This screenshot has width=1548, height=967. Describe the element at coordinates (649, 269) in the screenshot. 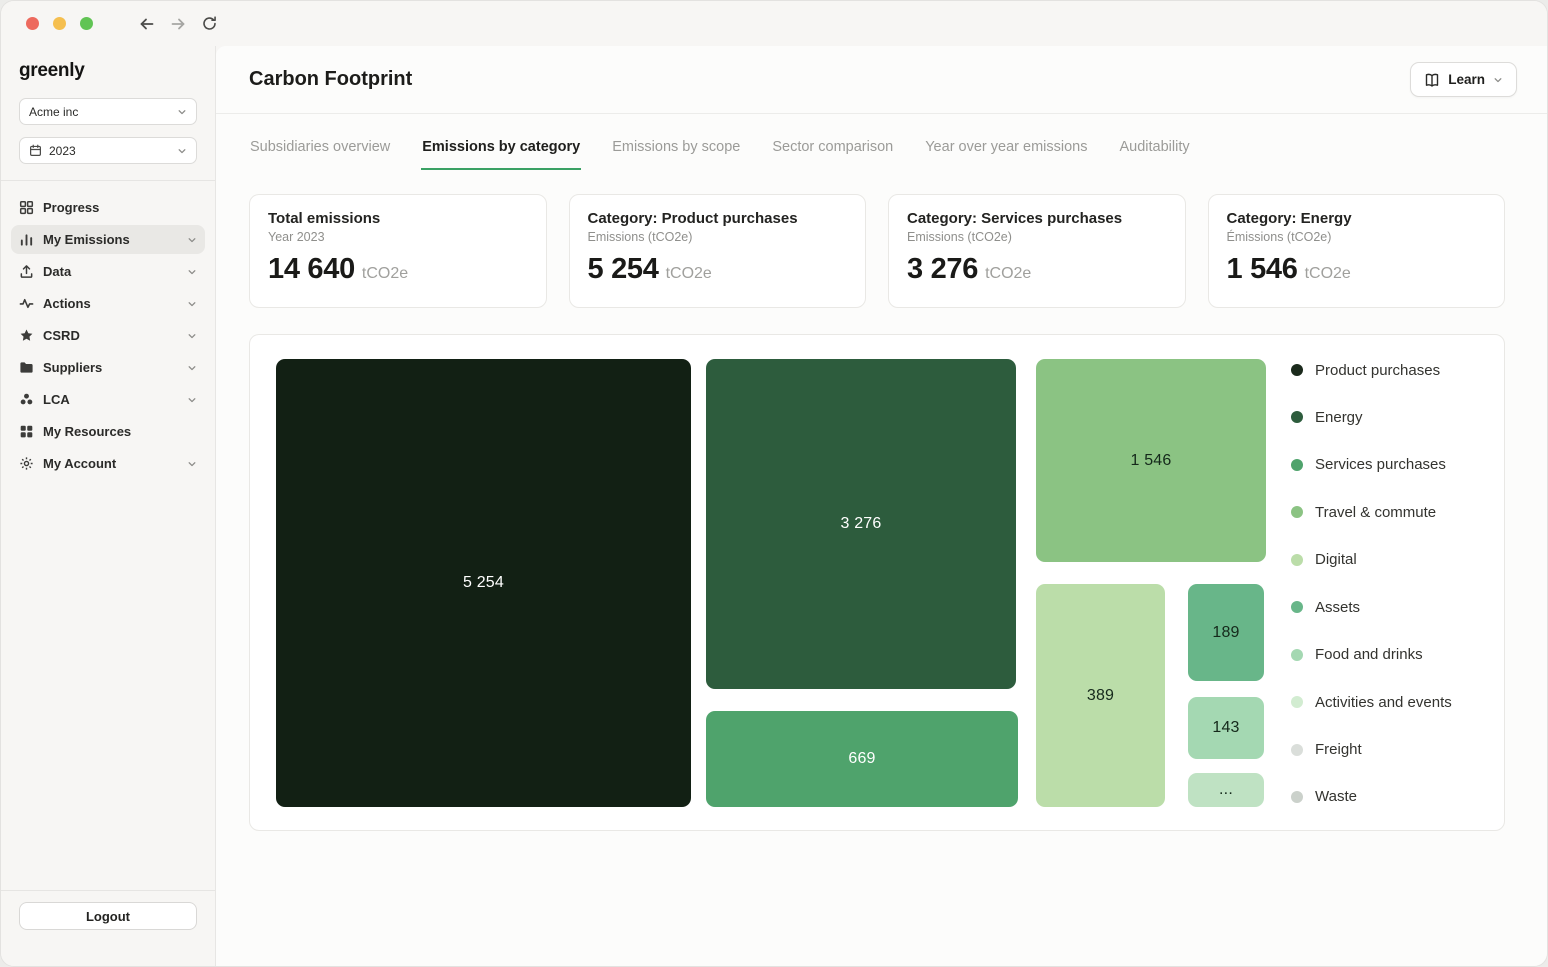

I see `stat-card-value: 5 254 tCO2e` at that location.